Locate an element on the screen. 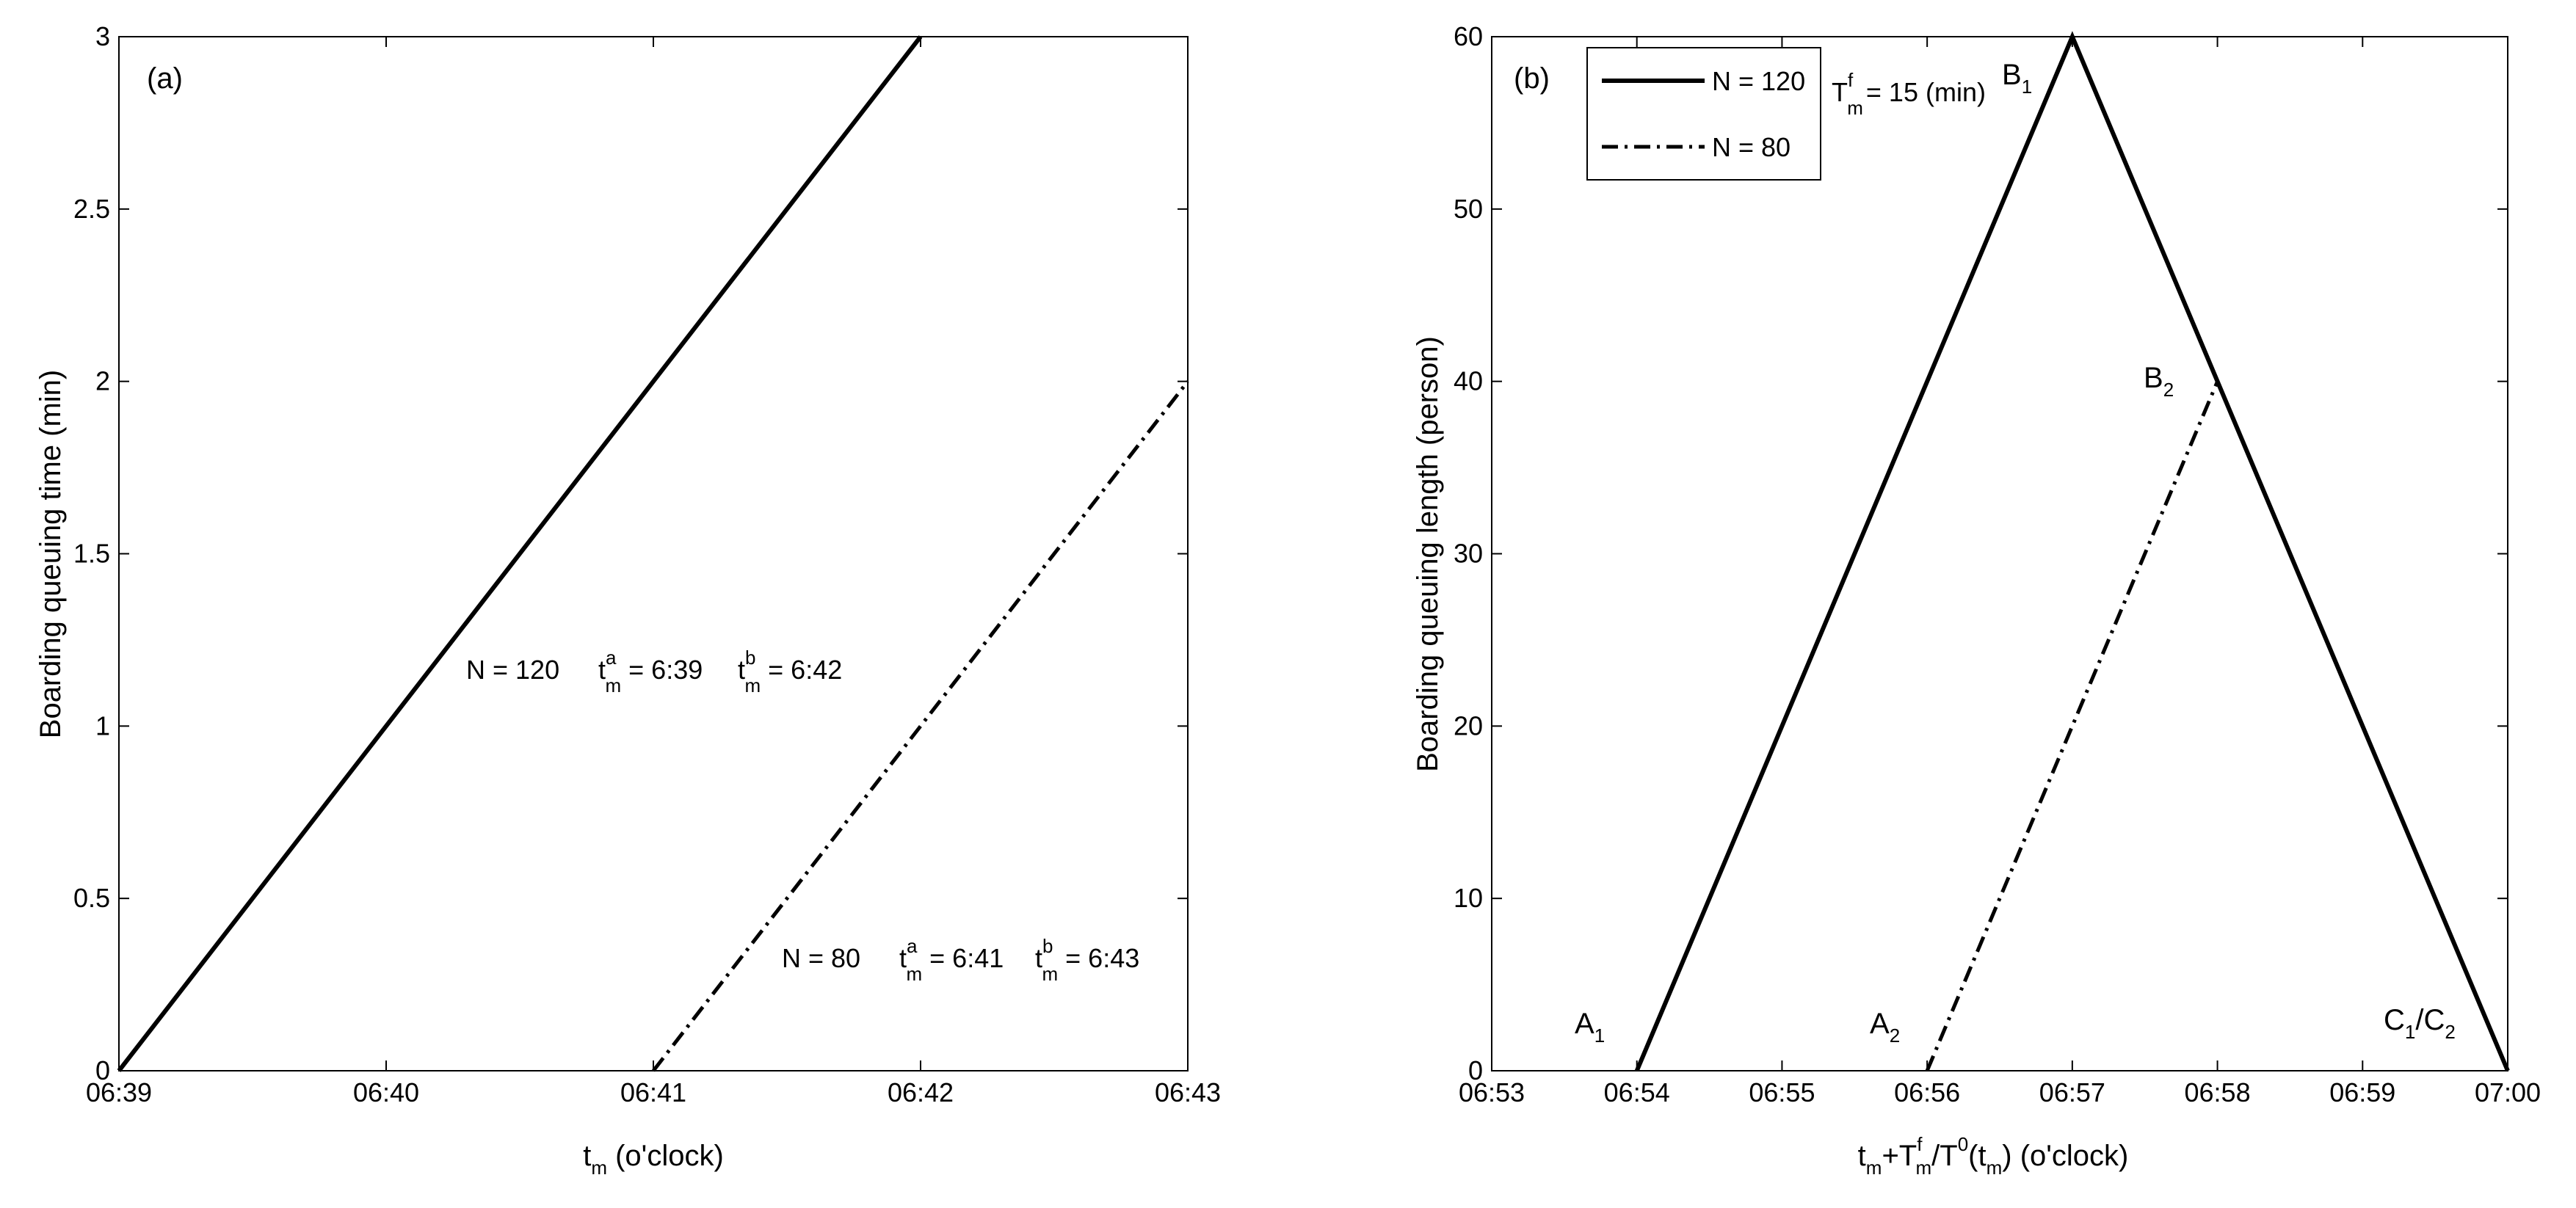 This screenshot has height=1208, width=2576. panel-b-point-label-b2: B2 is located at coordinates (2159, 381).